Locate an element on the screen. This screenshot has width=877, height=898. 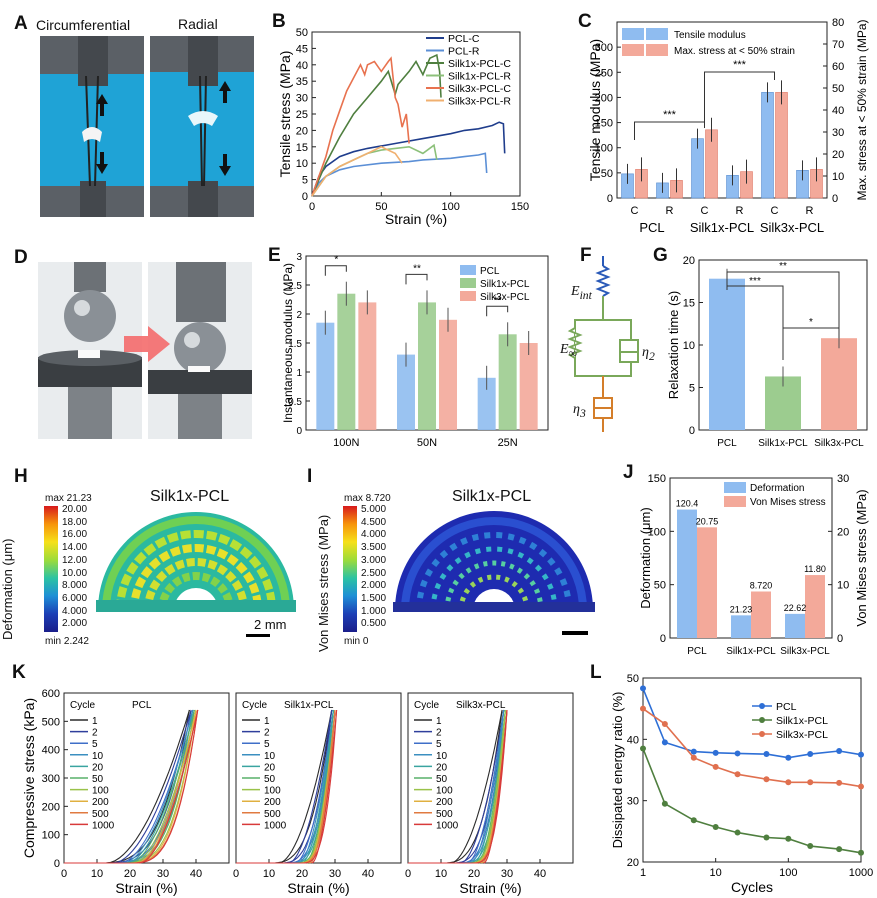
bar-deformation is located at coordinates (795, 625).